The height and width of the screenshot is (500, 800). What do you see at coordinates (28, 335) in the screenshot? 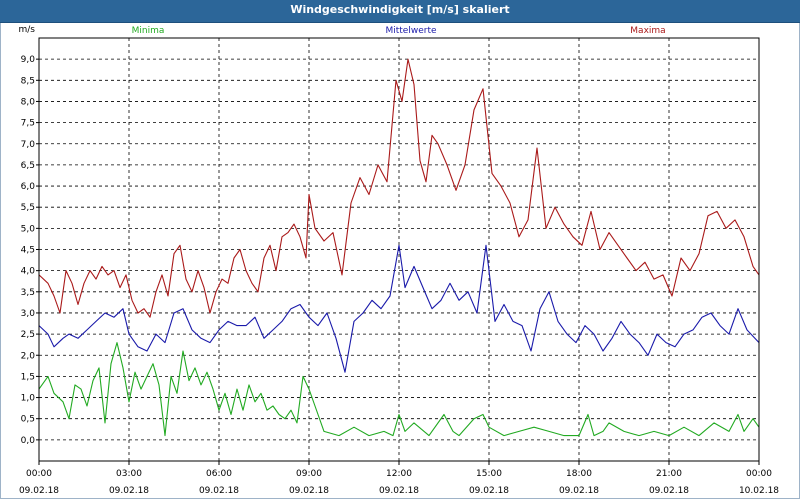
I see `y-tick-label: 2,5` at bounding box center [28, 335].